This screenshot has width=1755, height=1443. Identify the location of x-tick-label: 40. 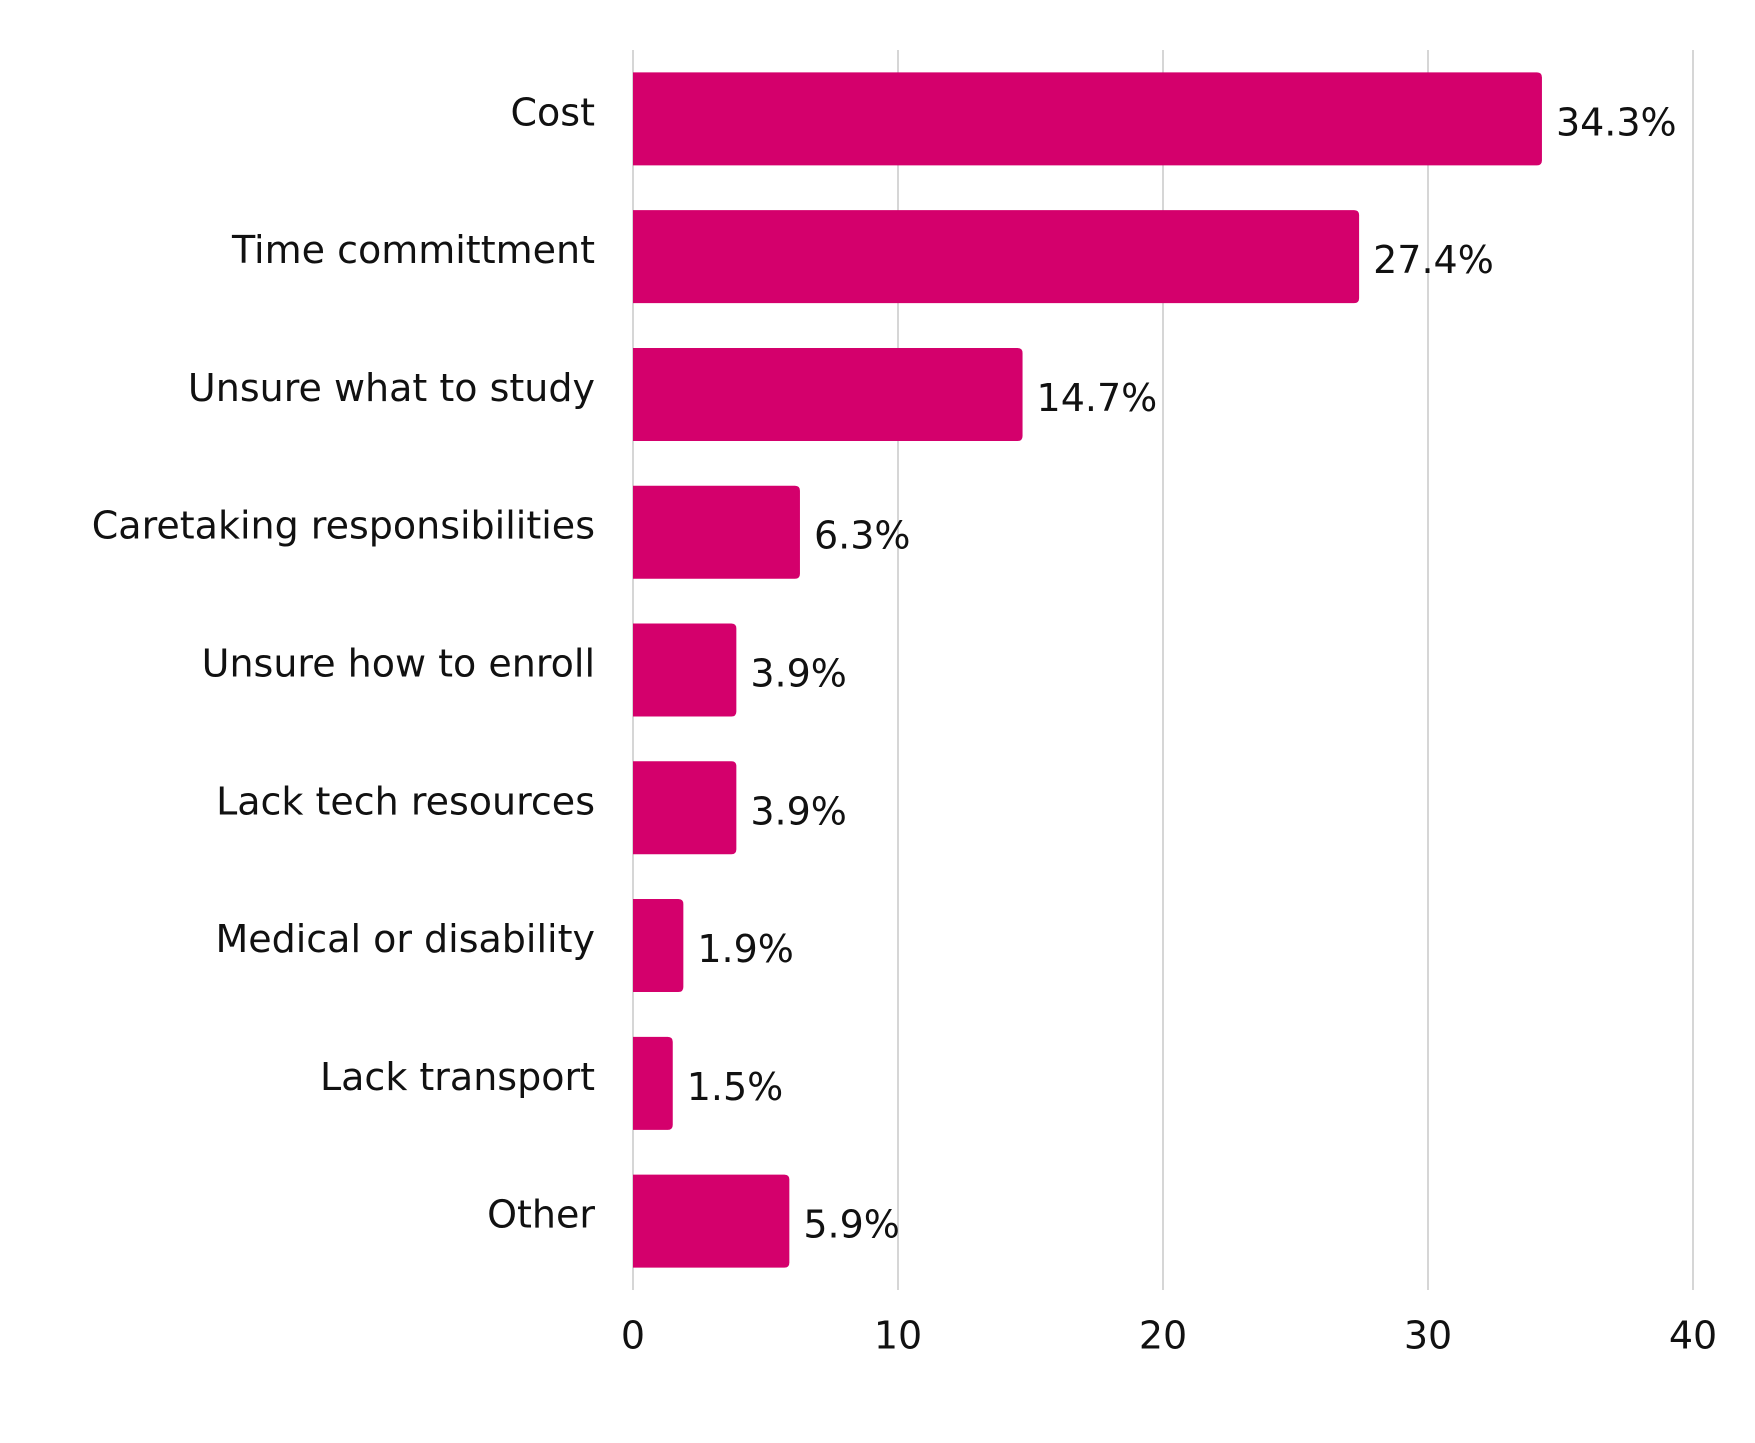
(1693, 1336).